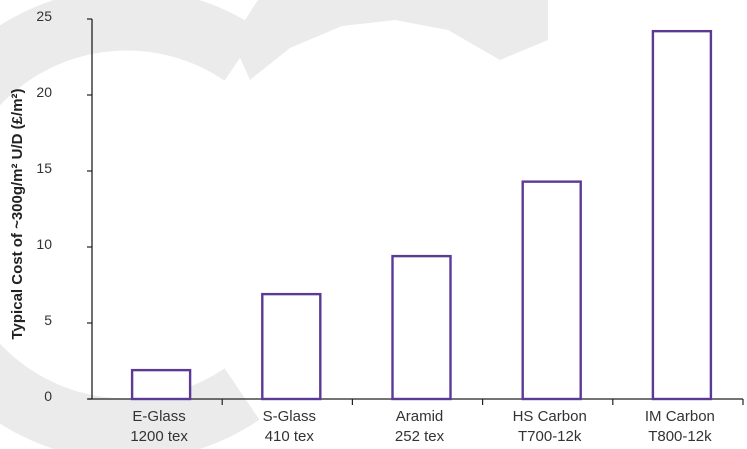 This screenshot has height=449, width=747. Describe the element at coordinates (550, 436) in the screenshot. I see `x-tick-label: T700-12k` at that location.